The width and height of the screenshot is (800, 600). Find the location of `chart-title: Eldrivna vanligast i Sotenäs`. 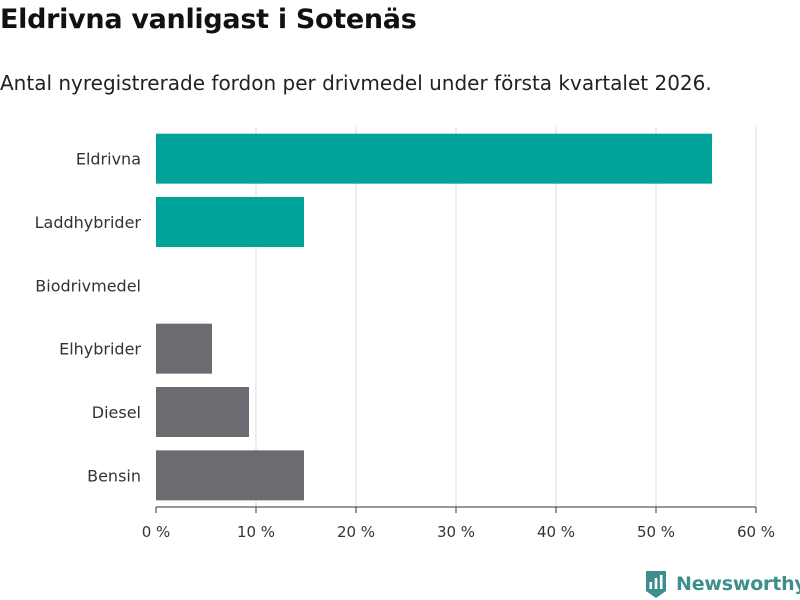

chart-title: Eldrivna vanligast i Sotenäs is located at coordinates (208, 19).